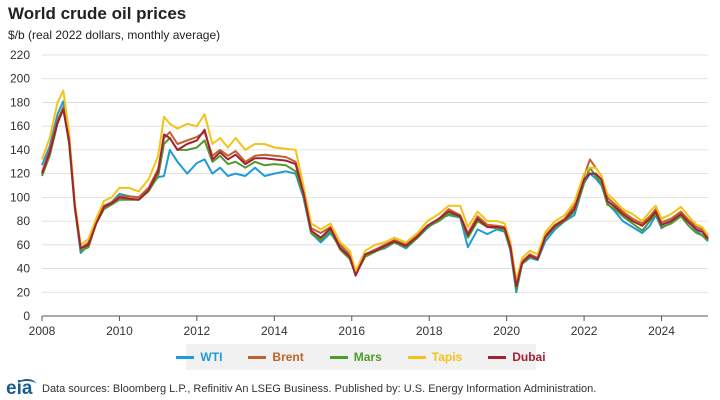 The image size is (720, 400). Describe the element at coordinates (97, 13) in the screenshot. I see `chart-title: World crude oil prices` at that location.